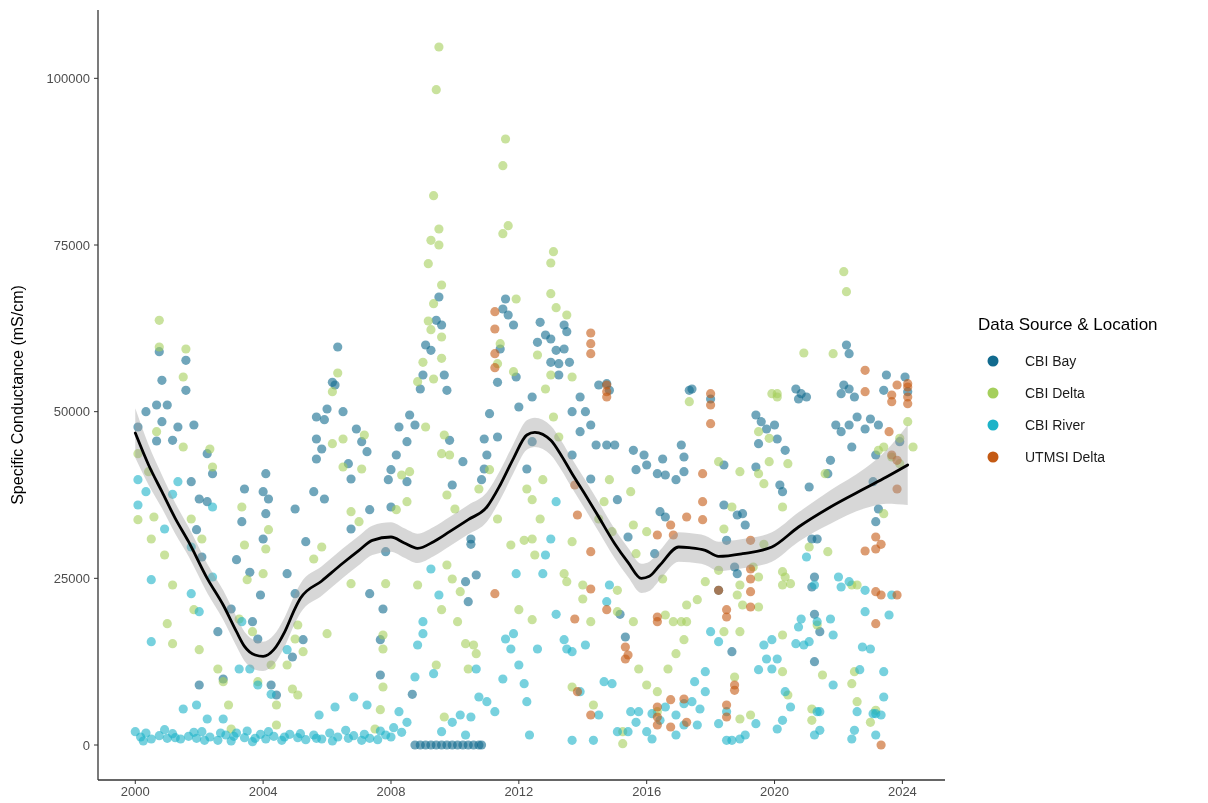 This screenshot has height=803, width=1208. What do you see at coordinates (519, 792) in the screenshot?
I see `x-tick-label: 2012` at bounding box center [519, 792].